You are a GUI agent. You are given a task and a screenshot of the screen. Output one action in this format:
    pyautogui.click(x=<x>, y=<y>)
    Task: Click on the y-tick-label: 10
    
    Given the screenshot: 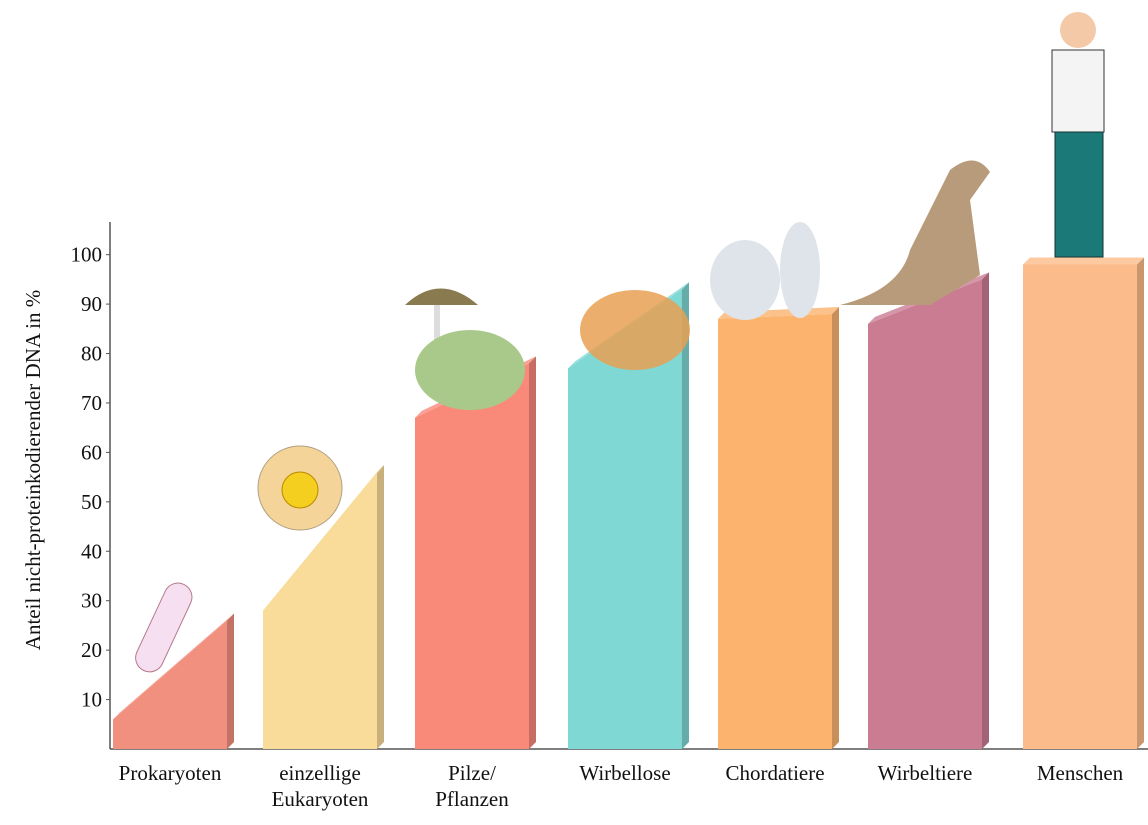 What is the action you would take?
    pyautogui.click(x=91, y=700)
    